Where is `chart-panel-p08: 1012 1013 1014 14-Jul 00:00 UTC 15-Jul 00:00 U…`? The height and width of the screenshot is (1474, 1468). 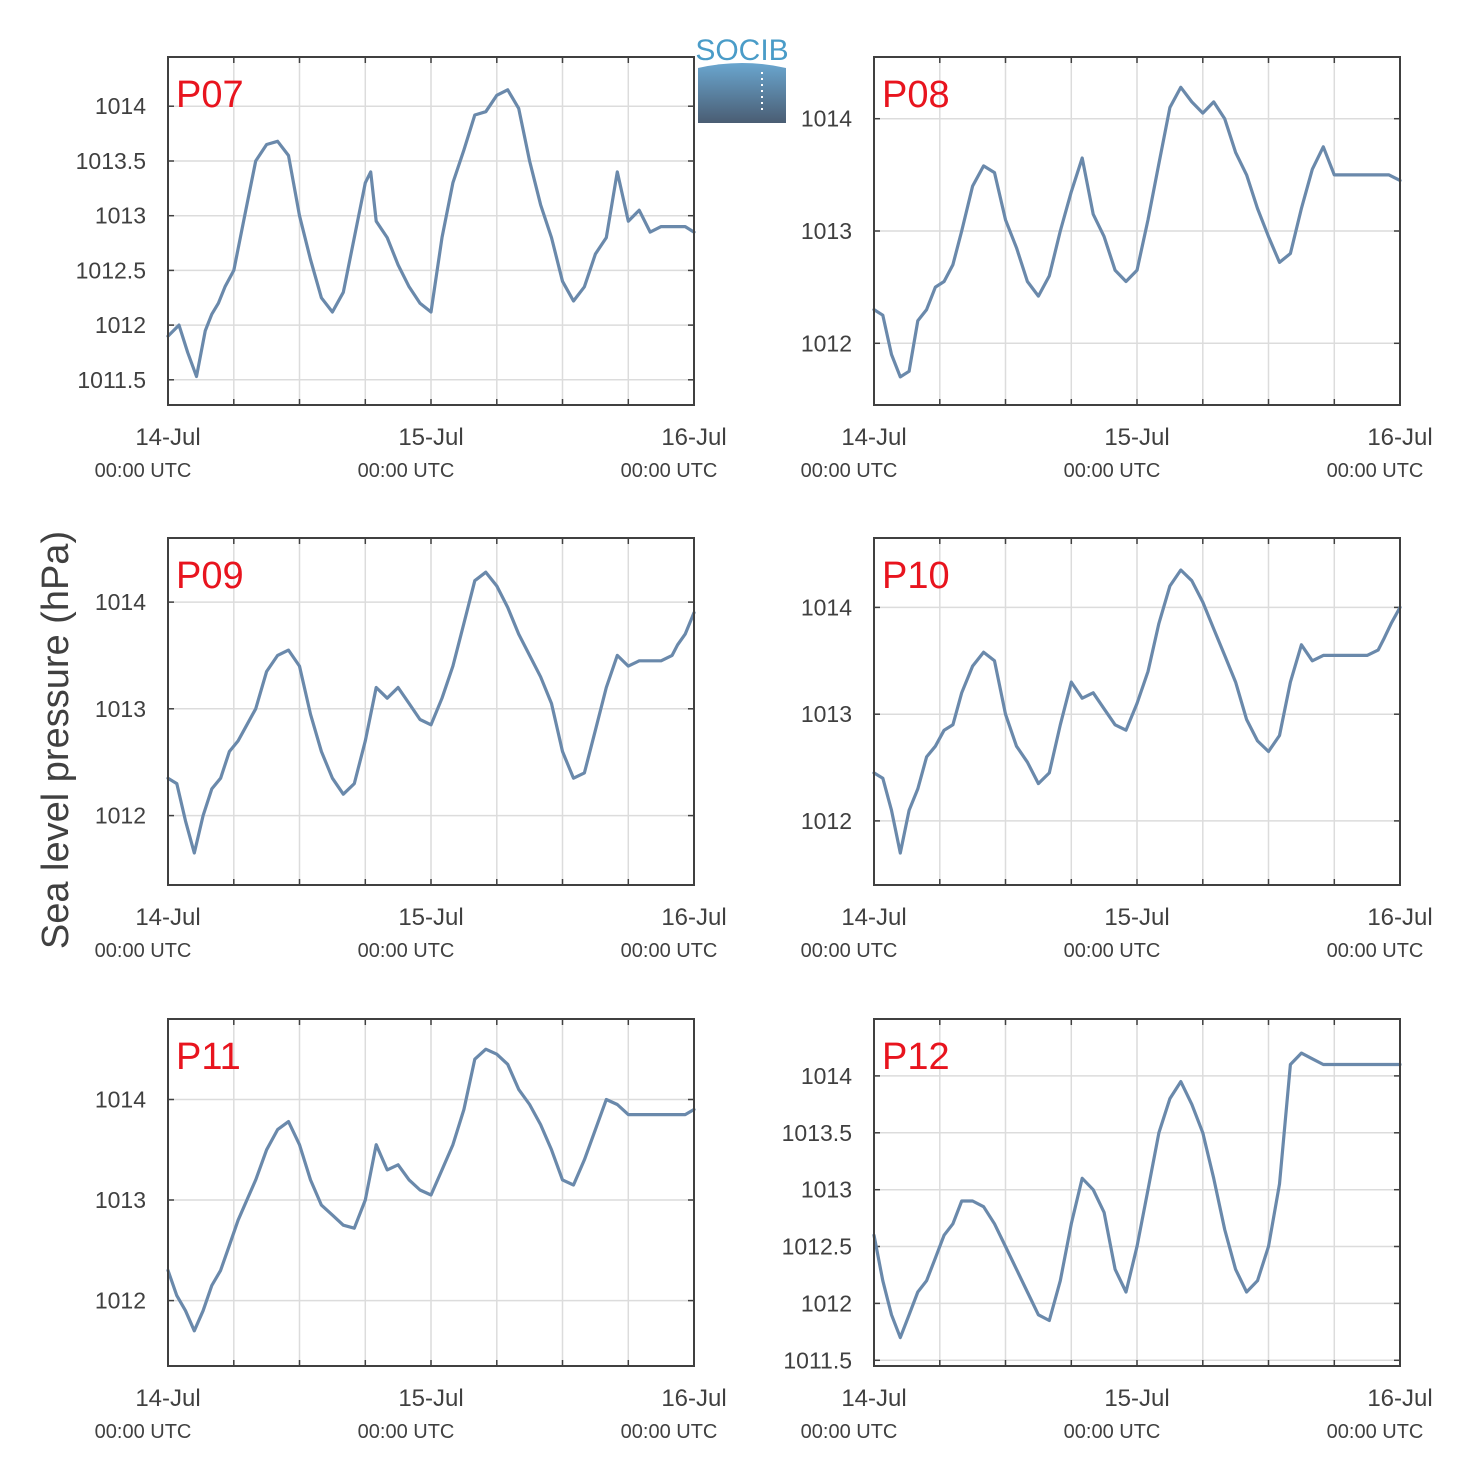
chart-panel-p08: 1012 1013 1014 14-Jul 00:00 UTC 15-Jul 00:00 U… is located at coordinates (1117, 269).